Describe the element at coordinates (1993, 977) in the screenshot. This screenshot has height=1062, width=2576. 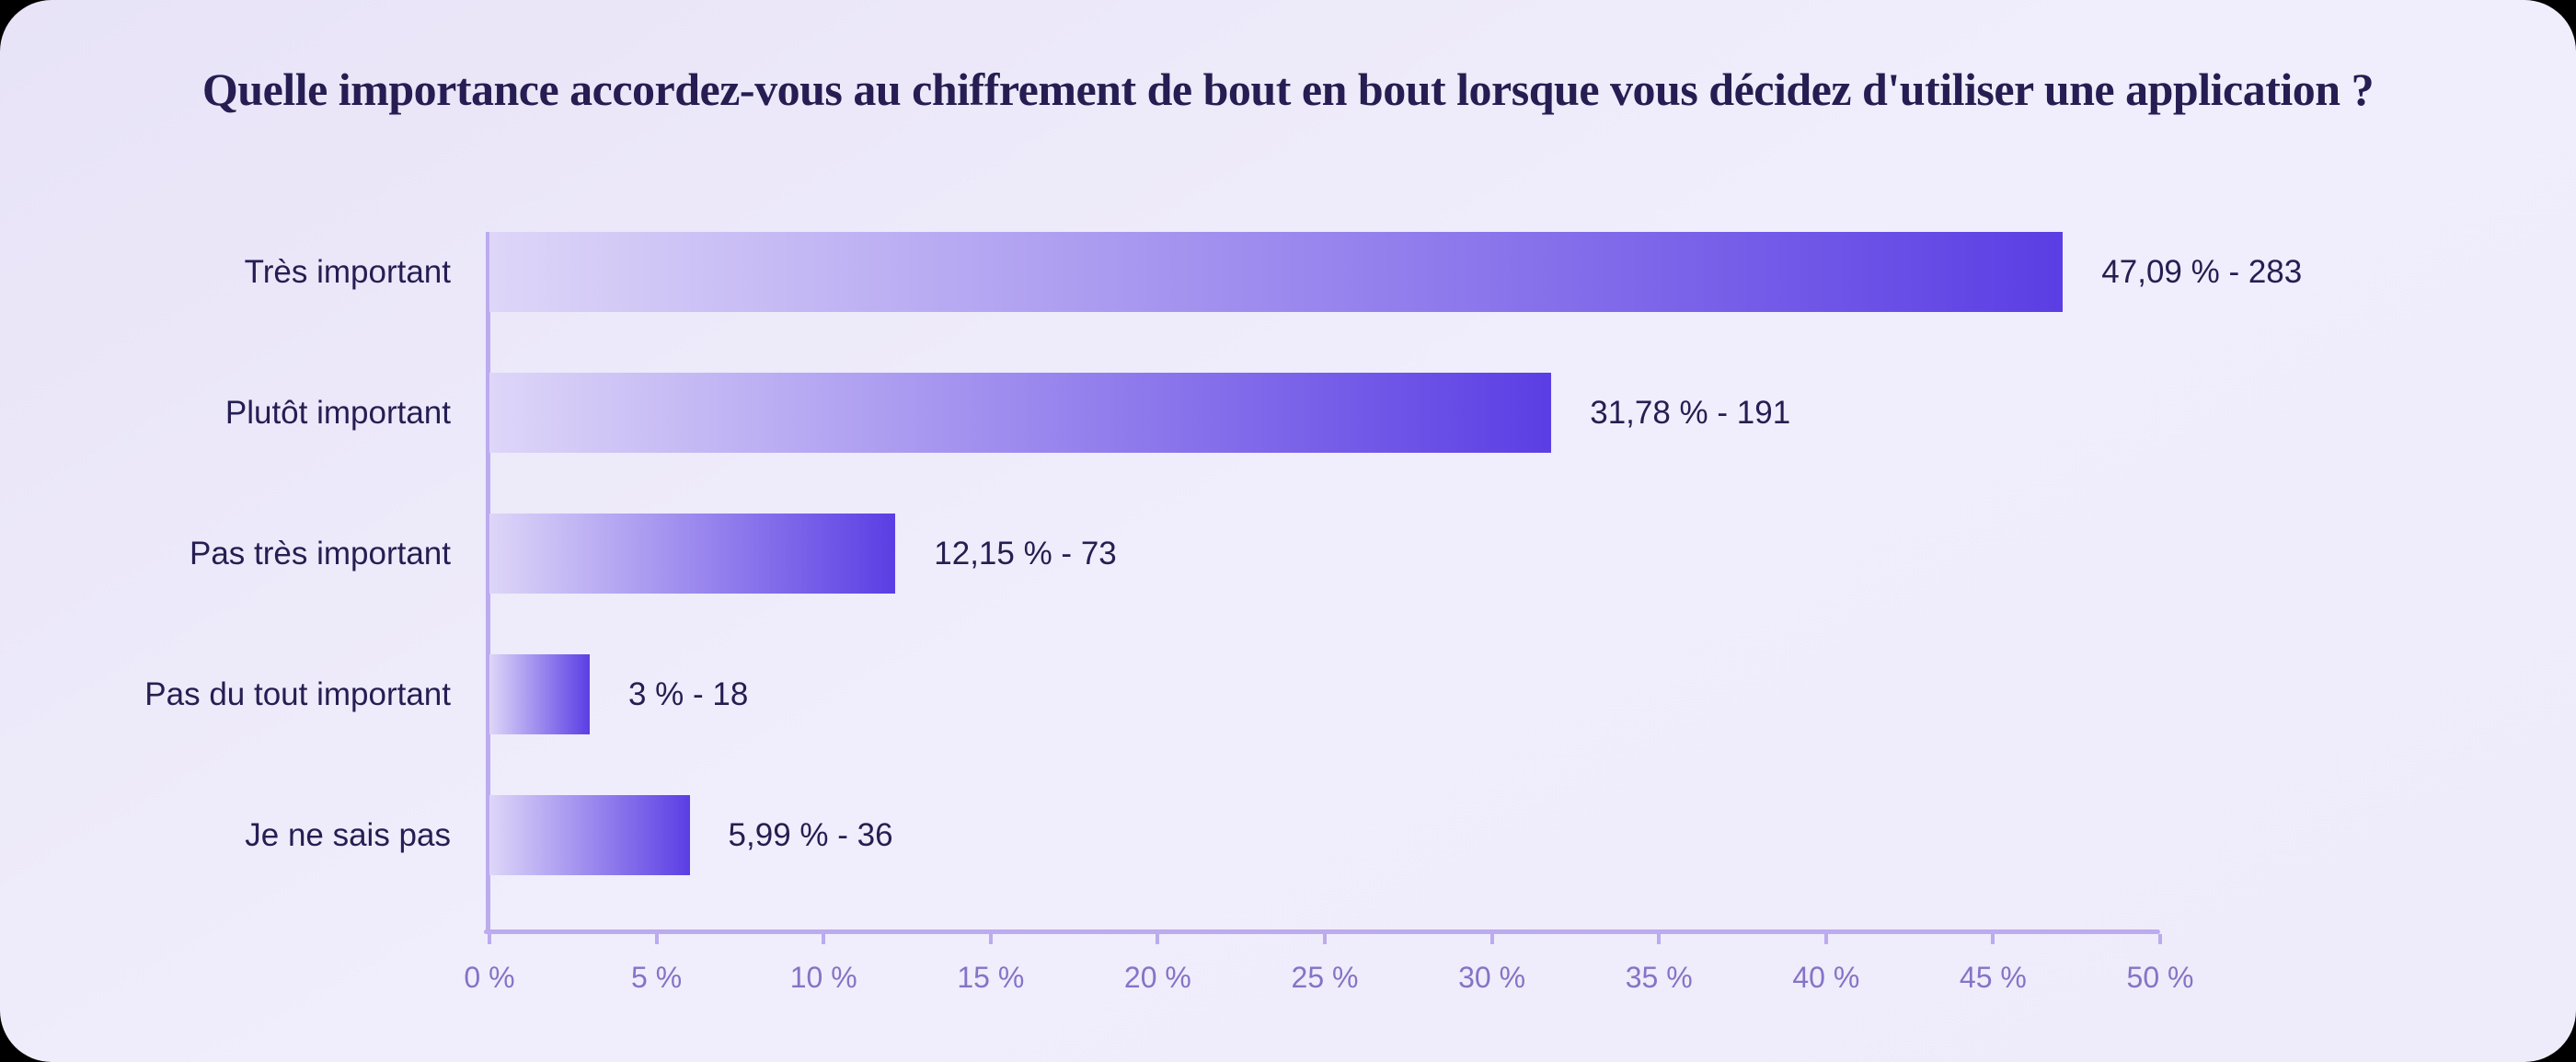
I see `x-axis-tick-label: 45 %` at that location.